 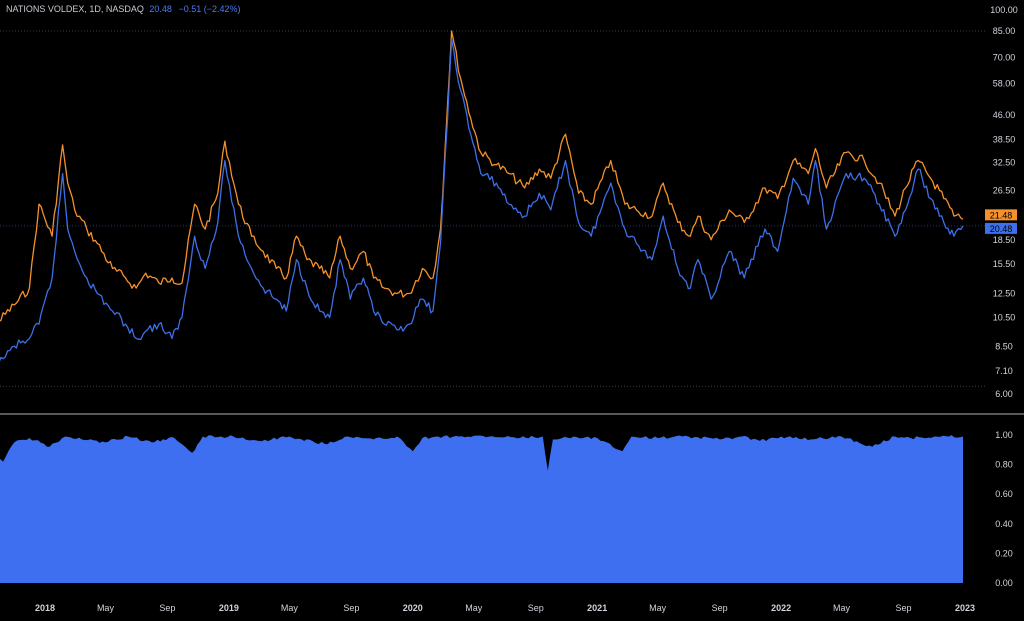 What do you see at coordinates (1004, 435) in the screenshot?
I see `lower-tick-label: 1.00` at bounding box center [1004, 435].